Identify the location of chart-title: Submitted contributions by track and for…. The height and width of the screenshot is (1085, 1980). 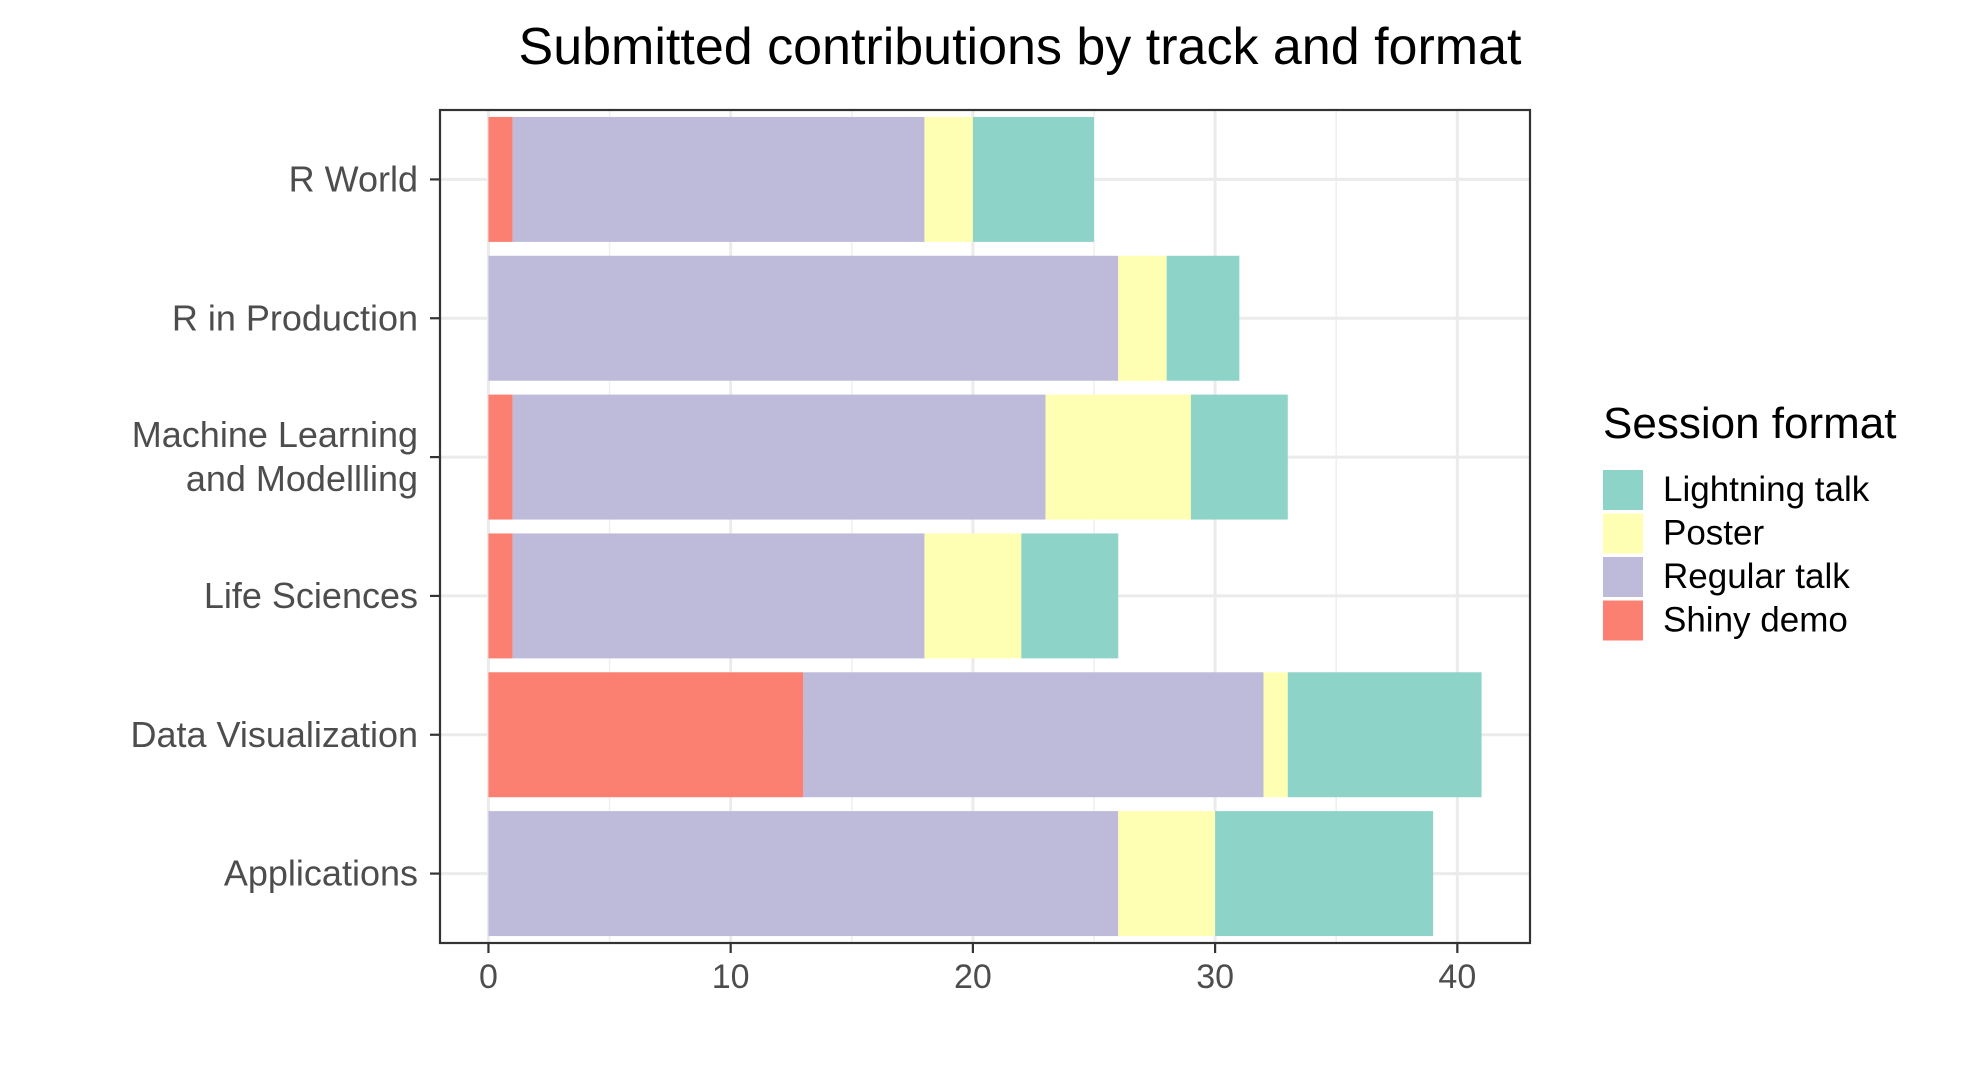
(1020, 47).